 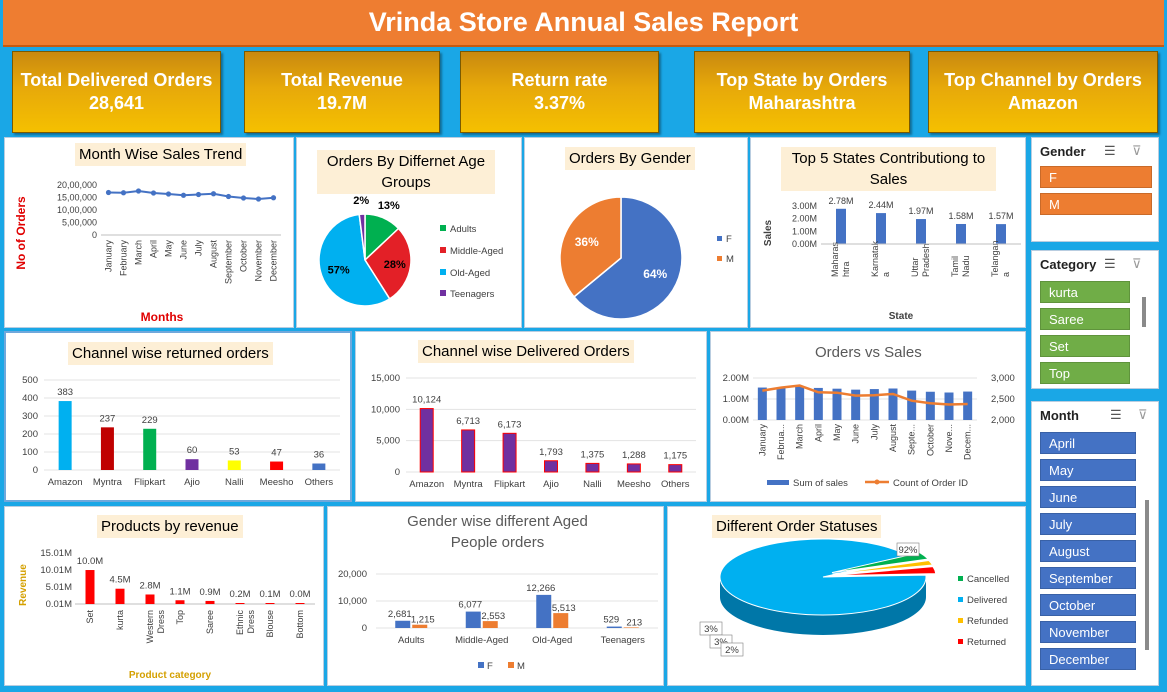 I want to click on data-label: 10.0M, so click(x=90, y=561).